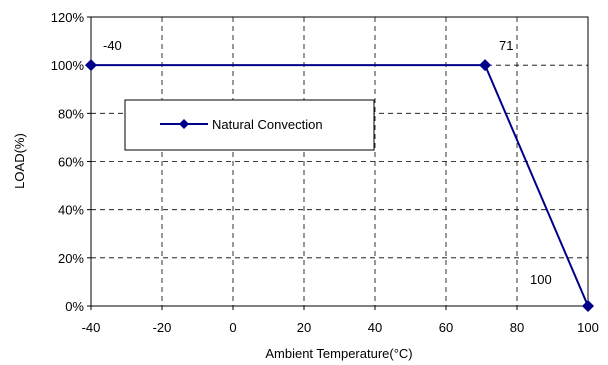 The image size is (608, 365). What do you see at coordinates (71, 113) in the screenshot?
I see `y-tick-label: 80%` at bounding box center [71, 113].